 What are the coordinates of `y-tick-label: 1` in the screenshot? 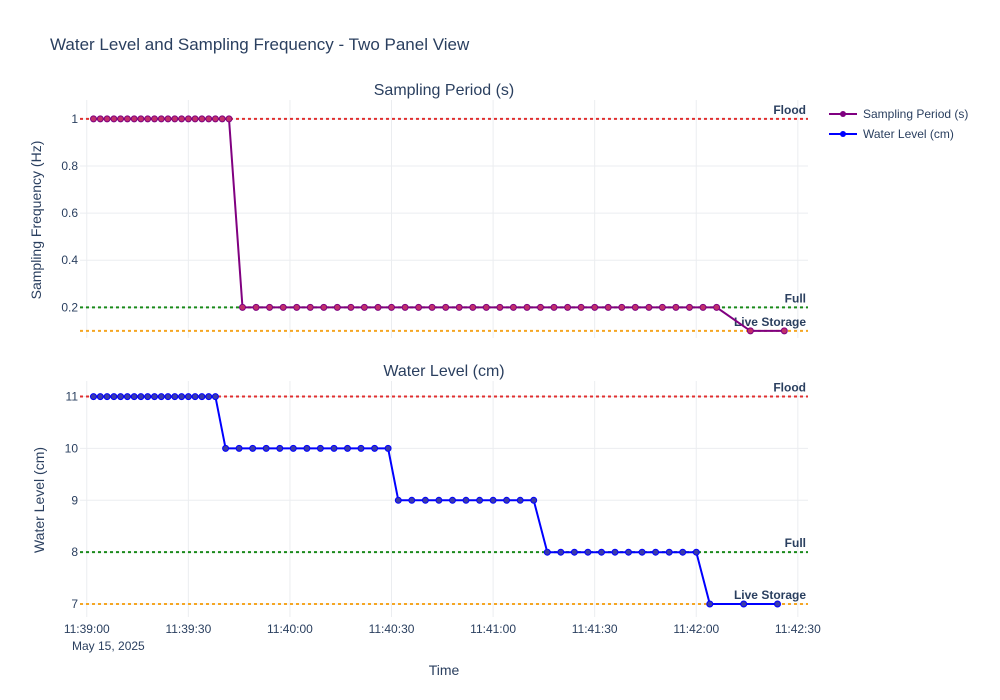 It's located at (74, 119).